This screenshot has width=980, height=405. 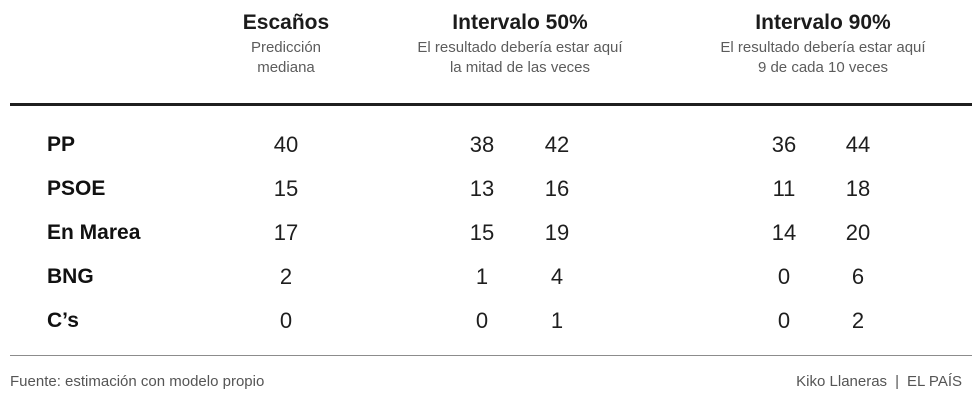 What do you see at coordinates (784, 232) in the screenshot?
I see `interval-90-low: 14` at bounding box center [784, 232].